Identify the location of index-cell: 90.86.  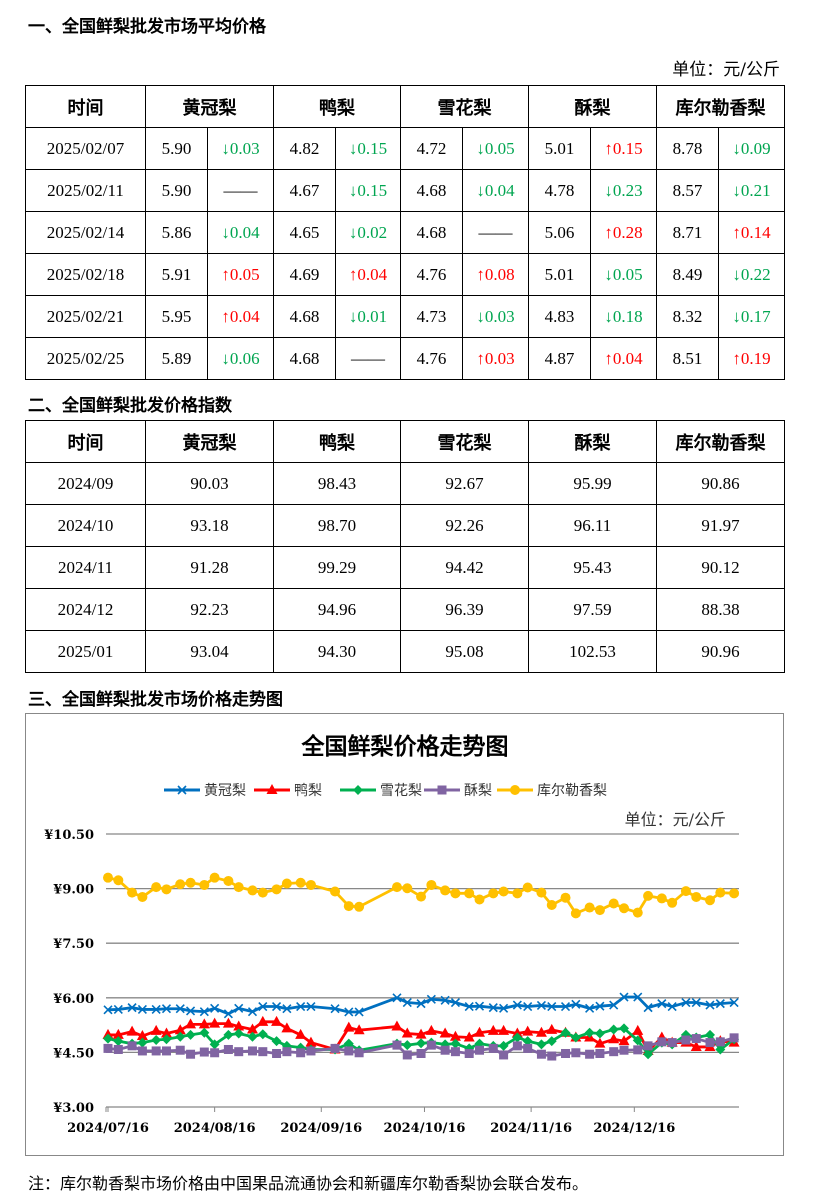
(720, 483).